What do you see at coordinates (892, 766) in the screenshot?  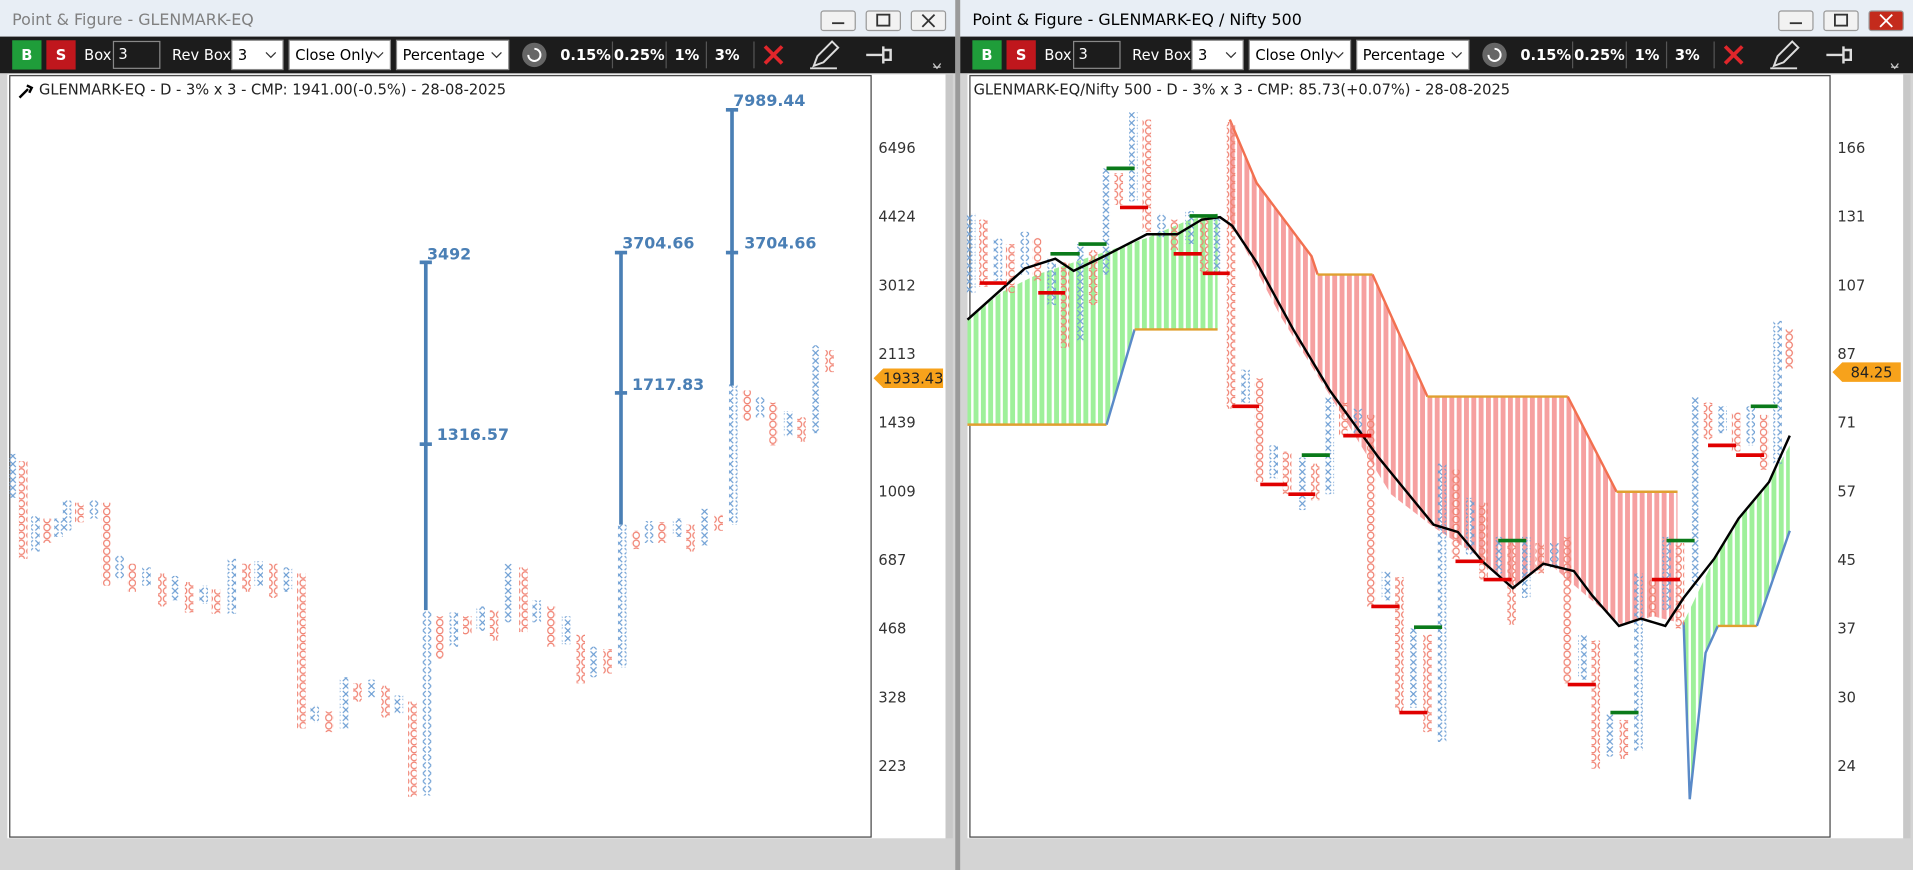 I see `axis-label: 223` at bounding box center [892, 766].